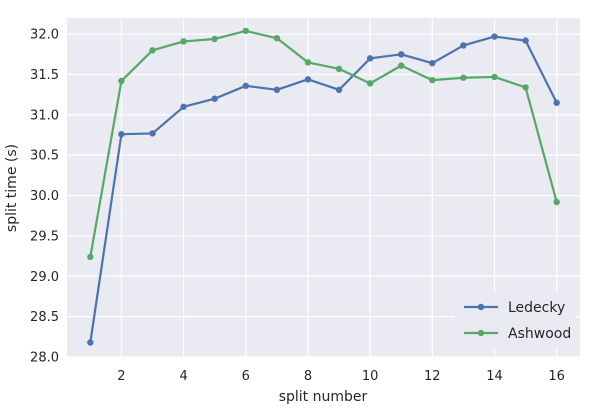  What do you see at coordinates (44, 75) in the screenshot?
I see `y-tick-label: 31.5` at bounding box center [44, 75].